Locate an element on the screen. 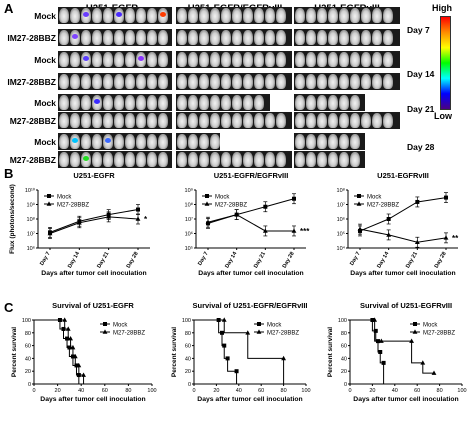 The height and width of the screenshot is (421, 474). x-tick-label: Day 28 is located at coordinates (289, 260).